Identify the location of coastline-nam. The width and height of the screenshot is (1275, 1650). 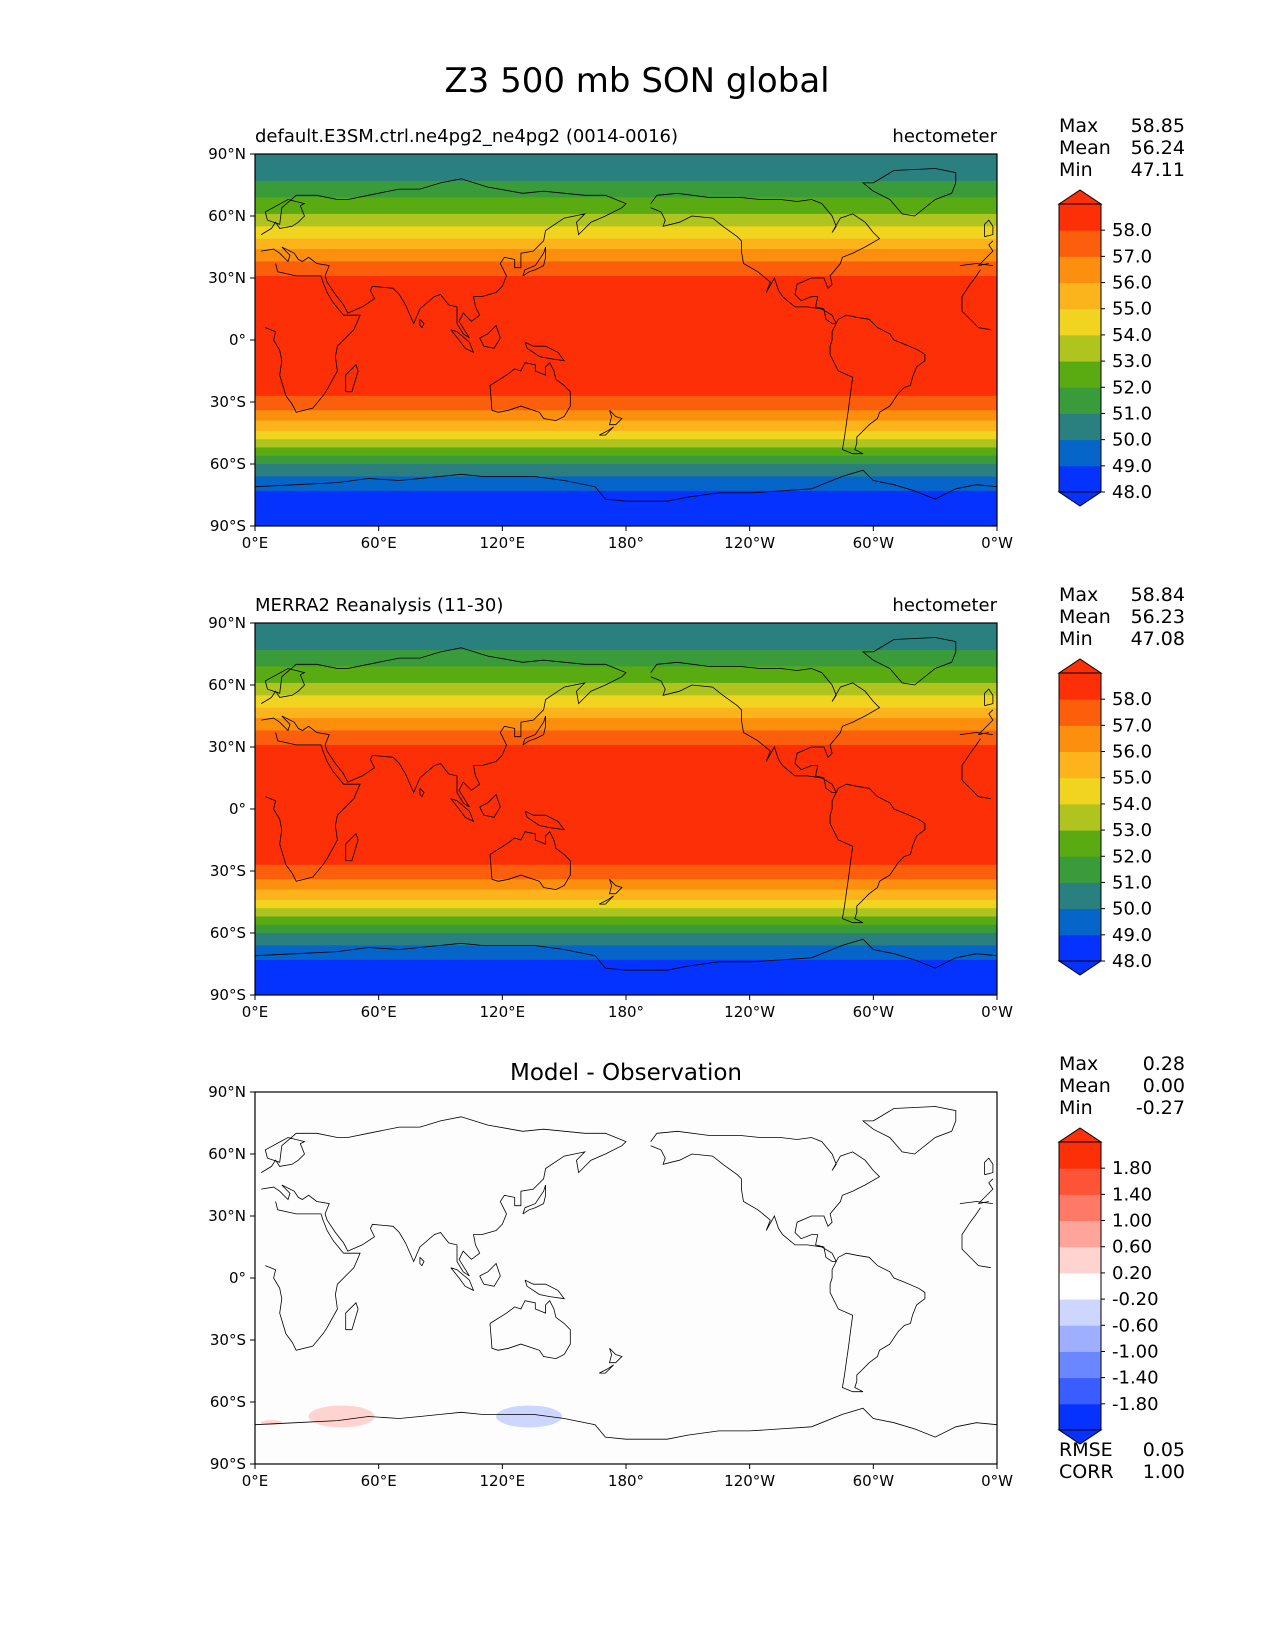
(765, 258).